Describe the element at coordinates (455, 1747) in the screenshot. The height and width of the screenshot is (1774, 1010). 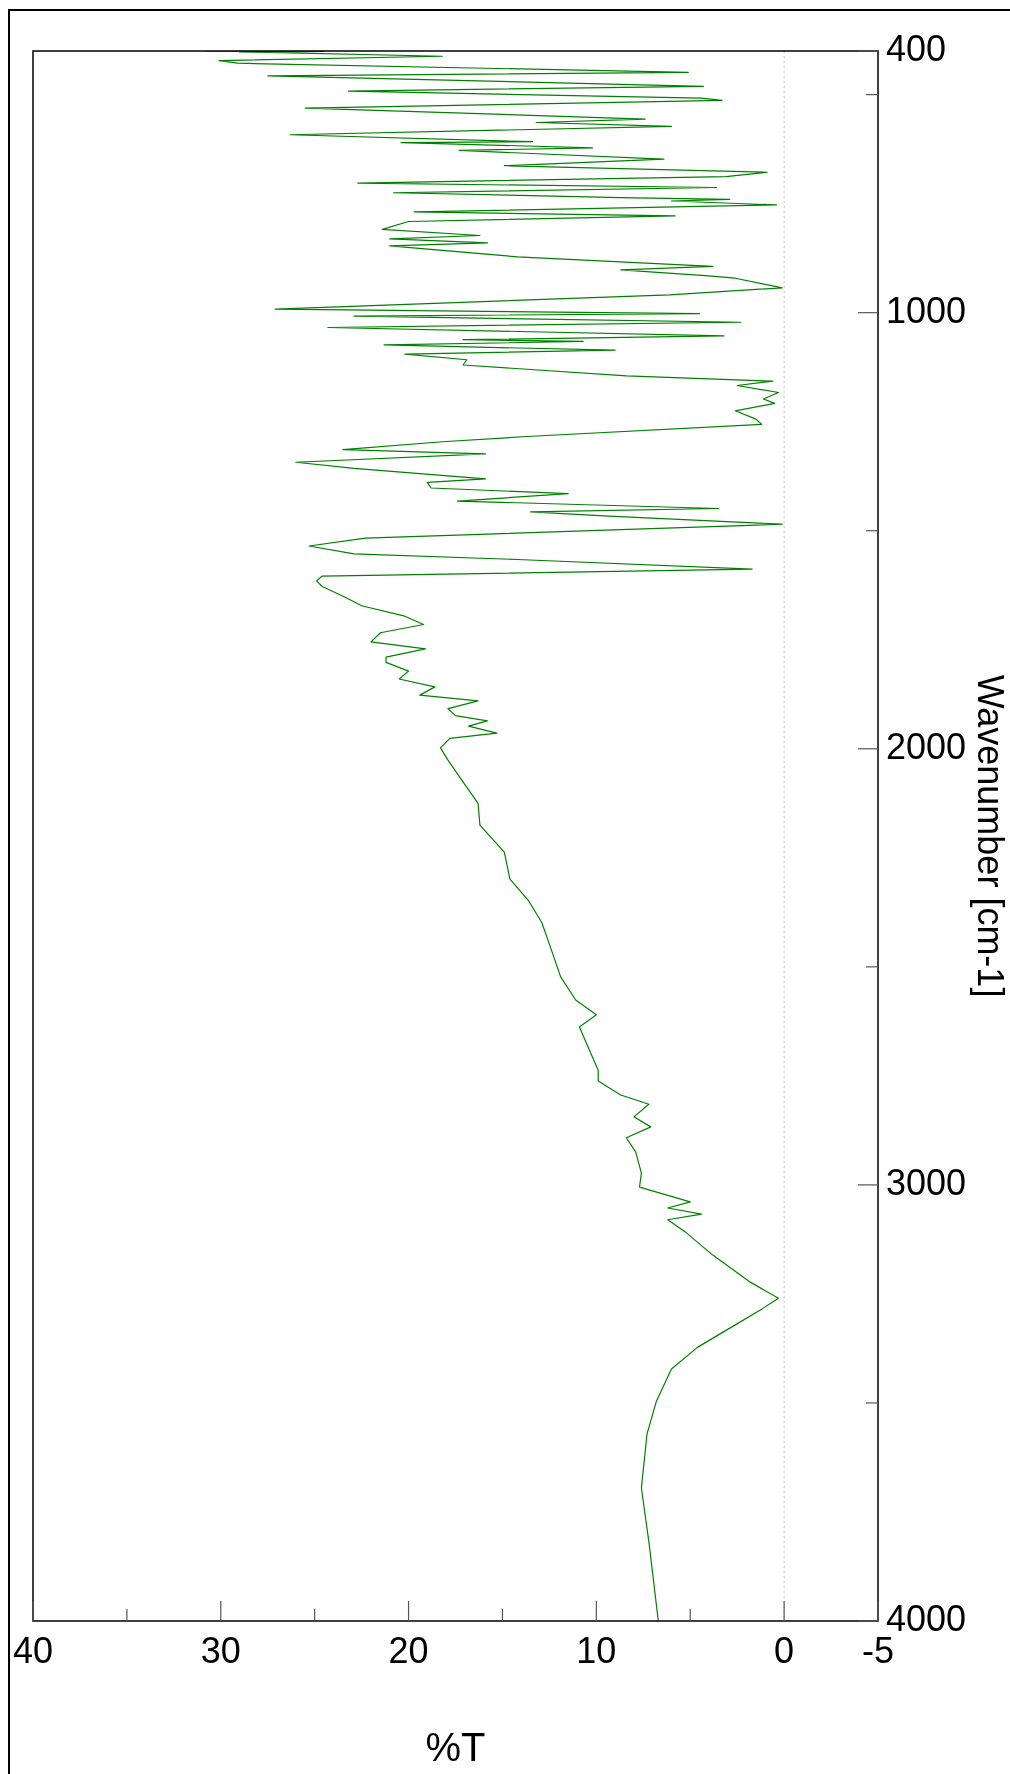
I see `x-axis-title: %T` at that location.